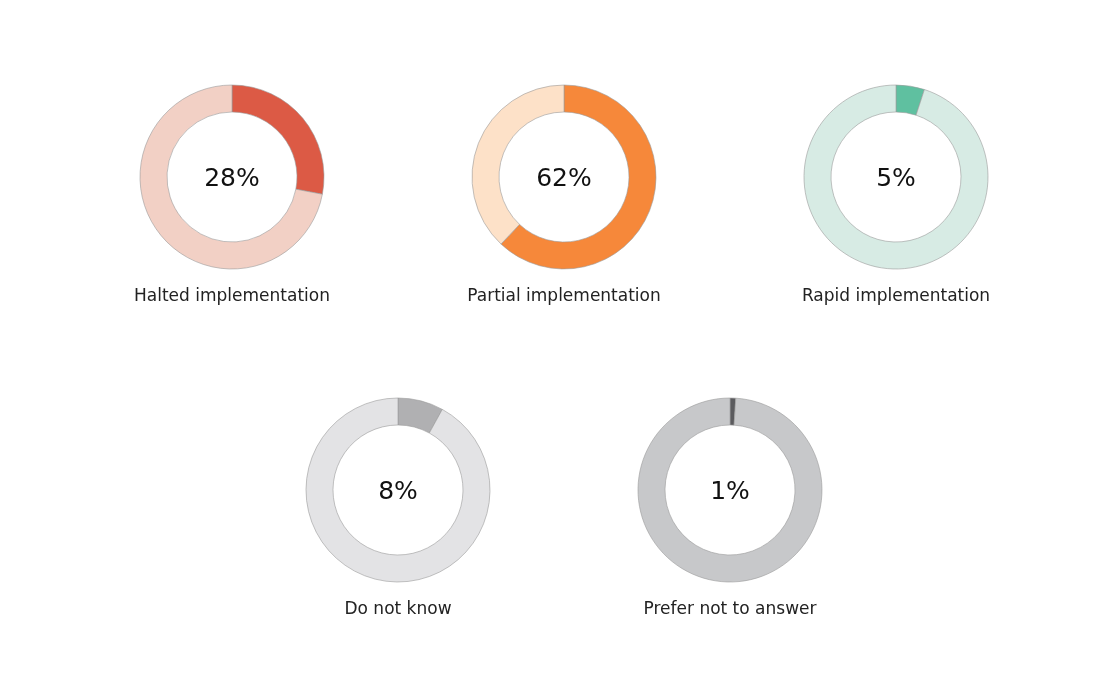 This screenshot has width=1110, height=691. I want to click on text: 8%, so click(398, 490).